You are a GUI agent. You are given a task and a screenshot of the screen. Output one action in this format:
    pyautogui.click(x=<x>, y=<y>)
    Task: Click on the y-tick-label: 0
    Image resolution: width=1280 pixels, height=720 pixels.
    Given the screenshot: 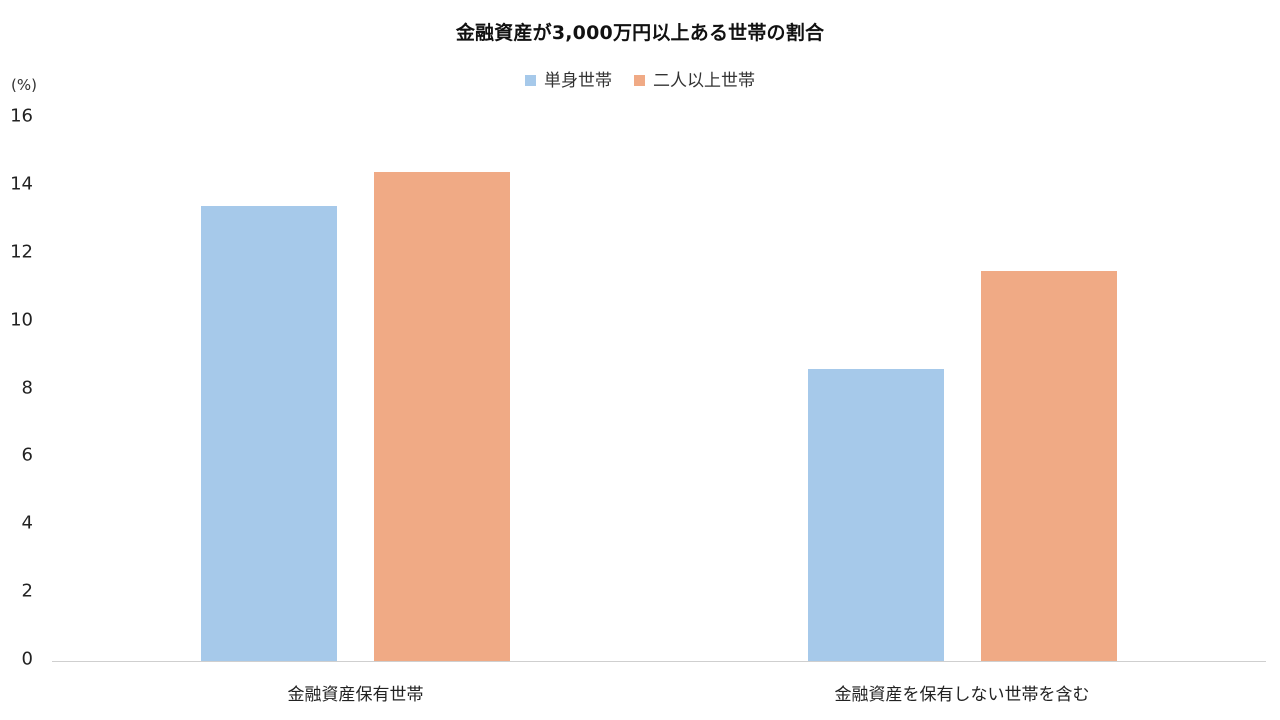 What is the action you would take?
    pyautogui.click(x=27, y=659)
    